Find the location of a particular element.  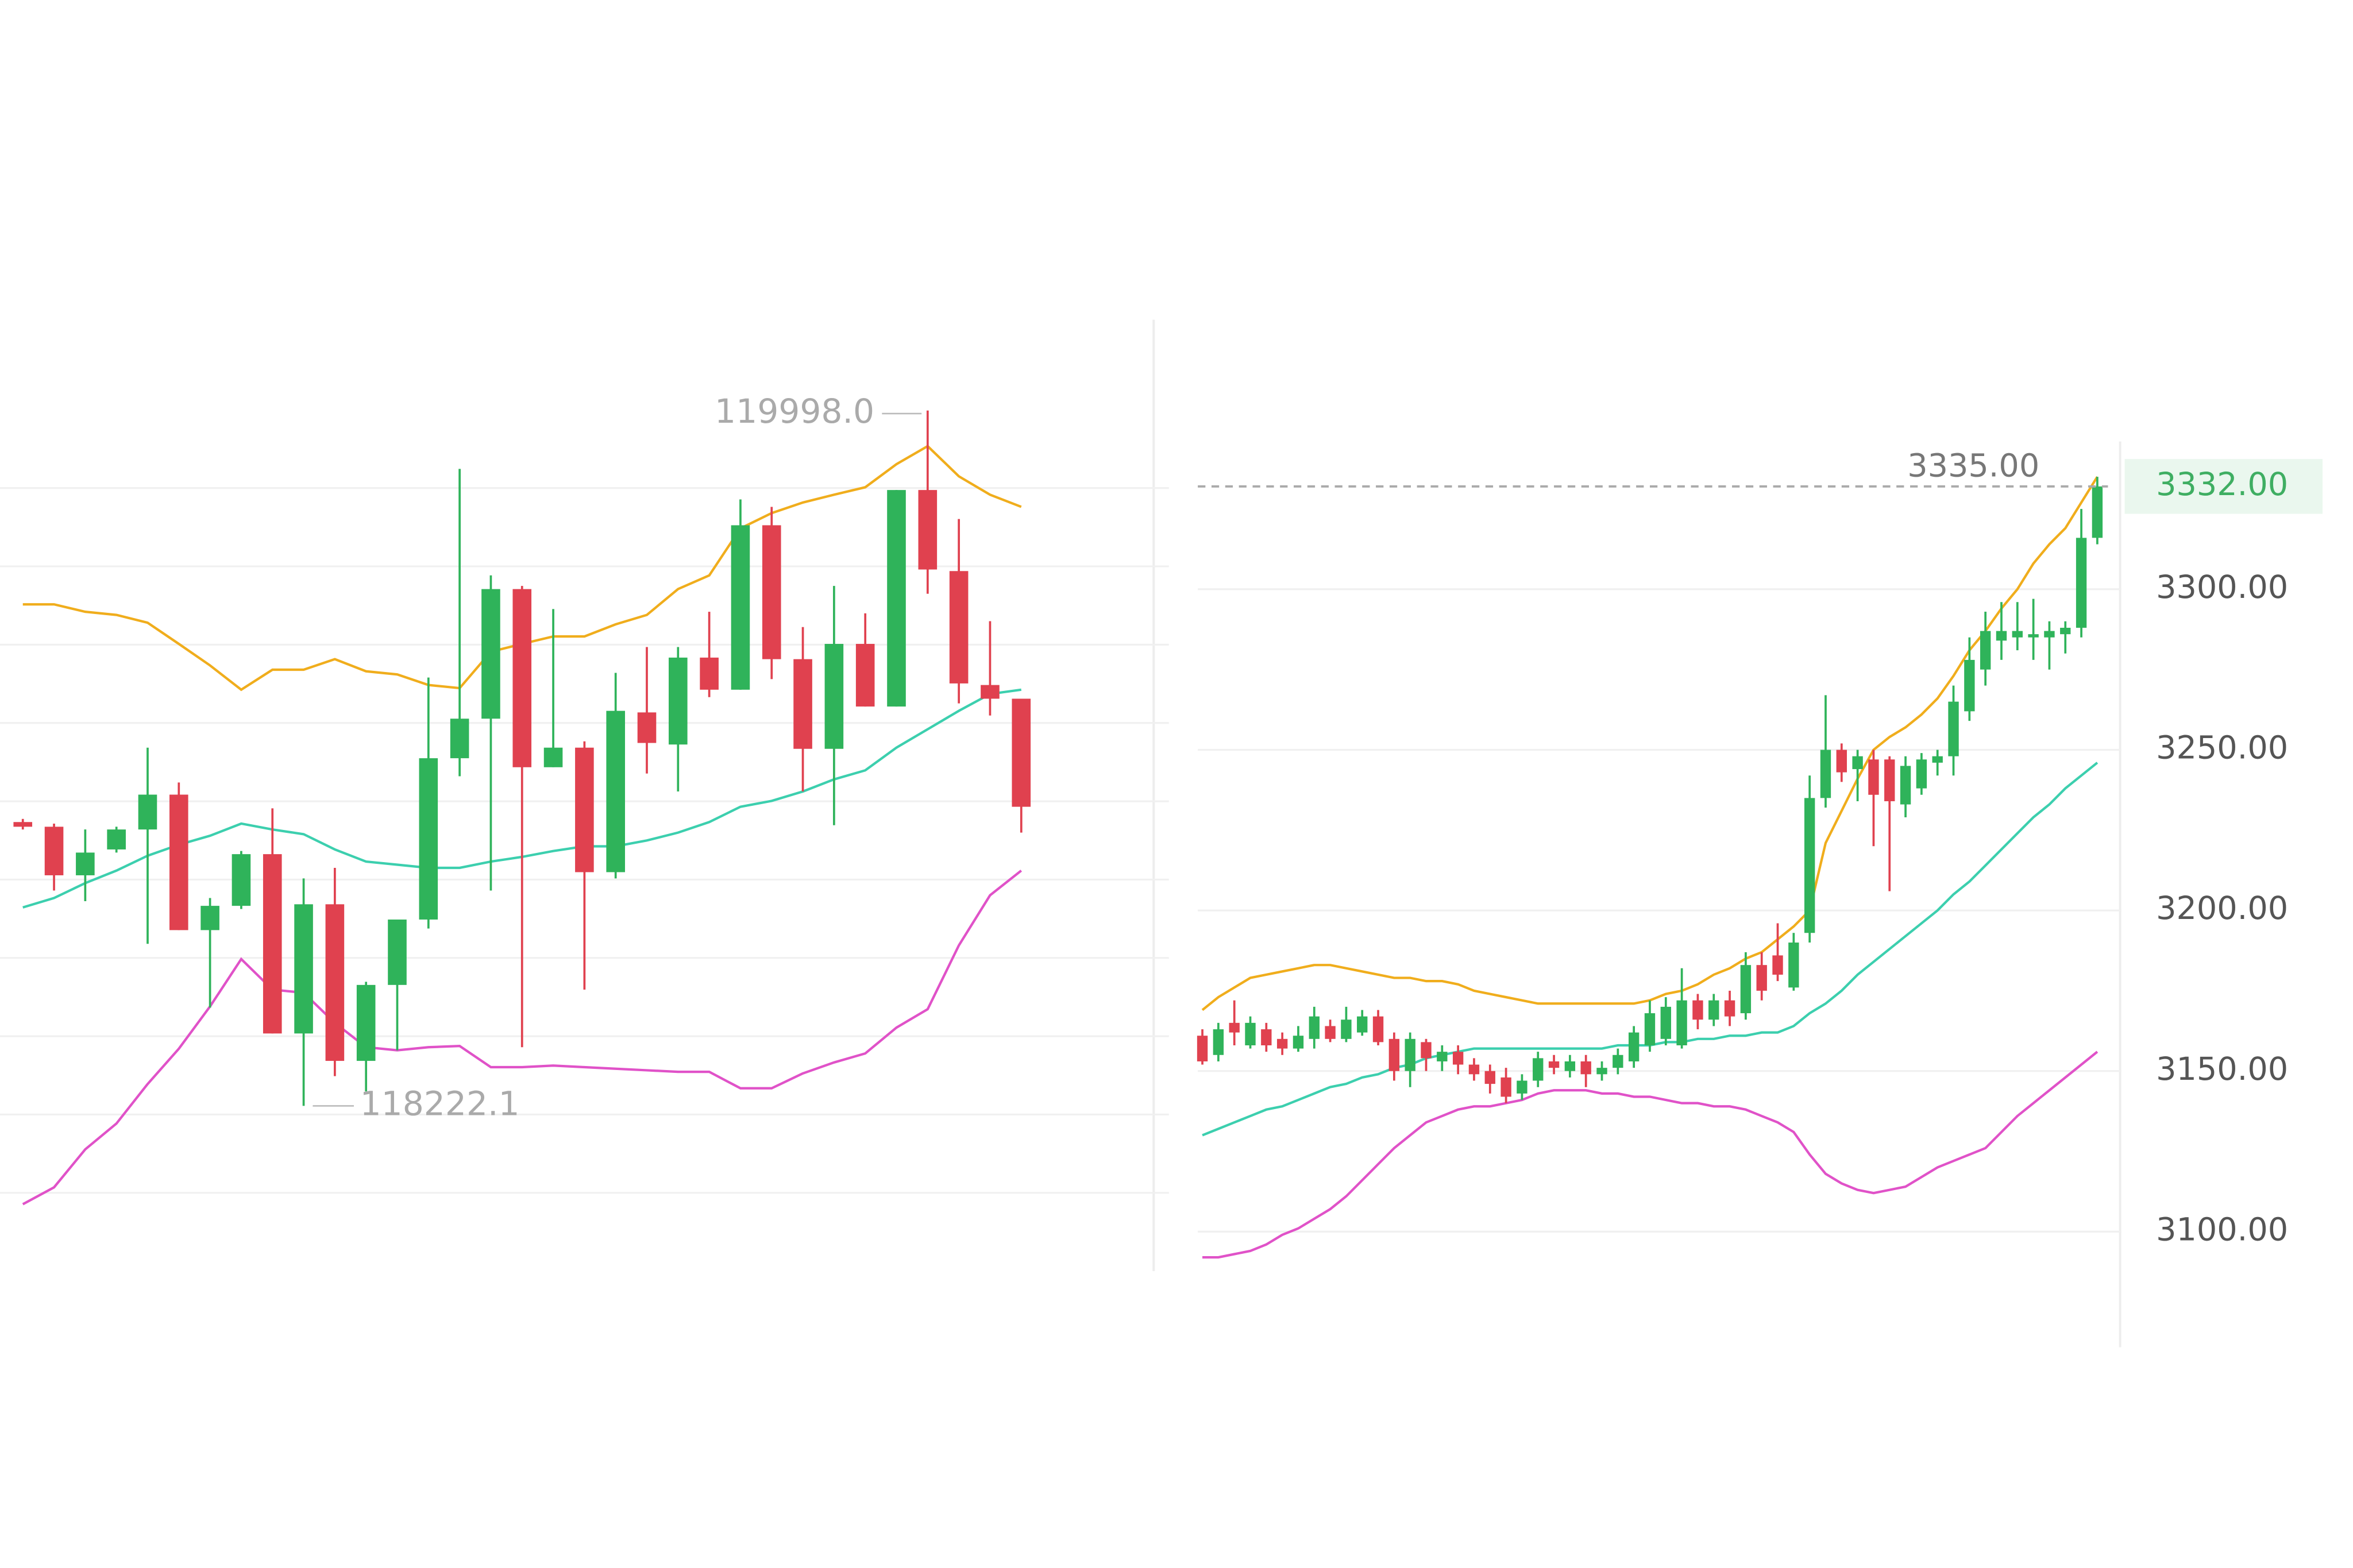

high-annotation: 119998.0 is located at coordinates (794, 411).